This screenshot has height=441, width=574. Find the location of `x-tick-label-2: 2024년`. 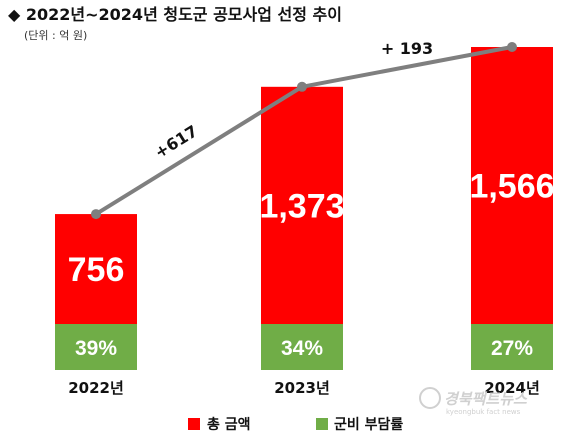

x-tick-label-2: 2024년 is located at coordinates (512, 388).